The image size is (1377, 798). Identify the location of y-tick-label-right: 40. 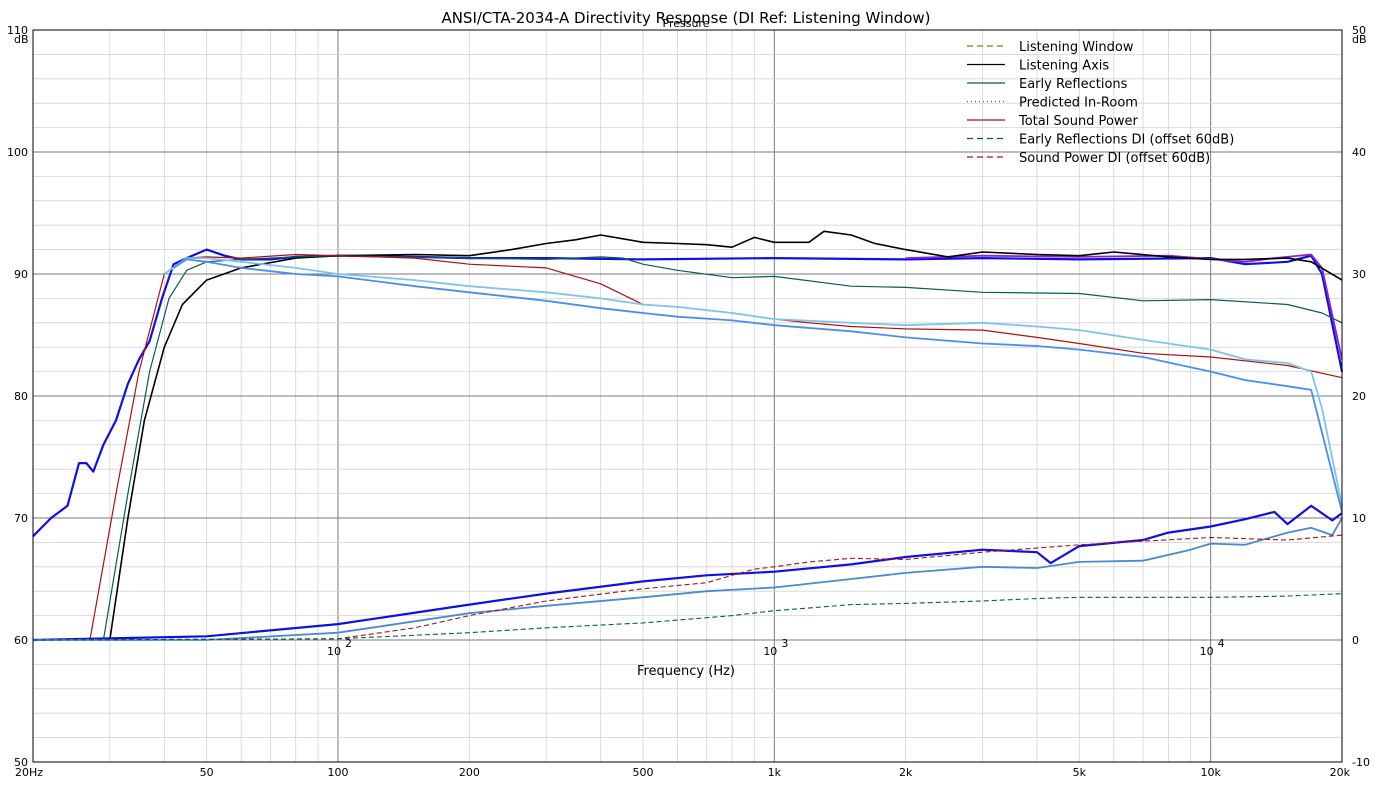
(1359, 152).